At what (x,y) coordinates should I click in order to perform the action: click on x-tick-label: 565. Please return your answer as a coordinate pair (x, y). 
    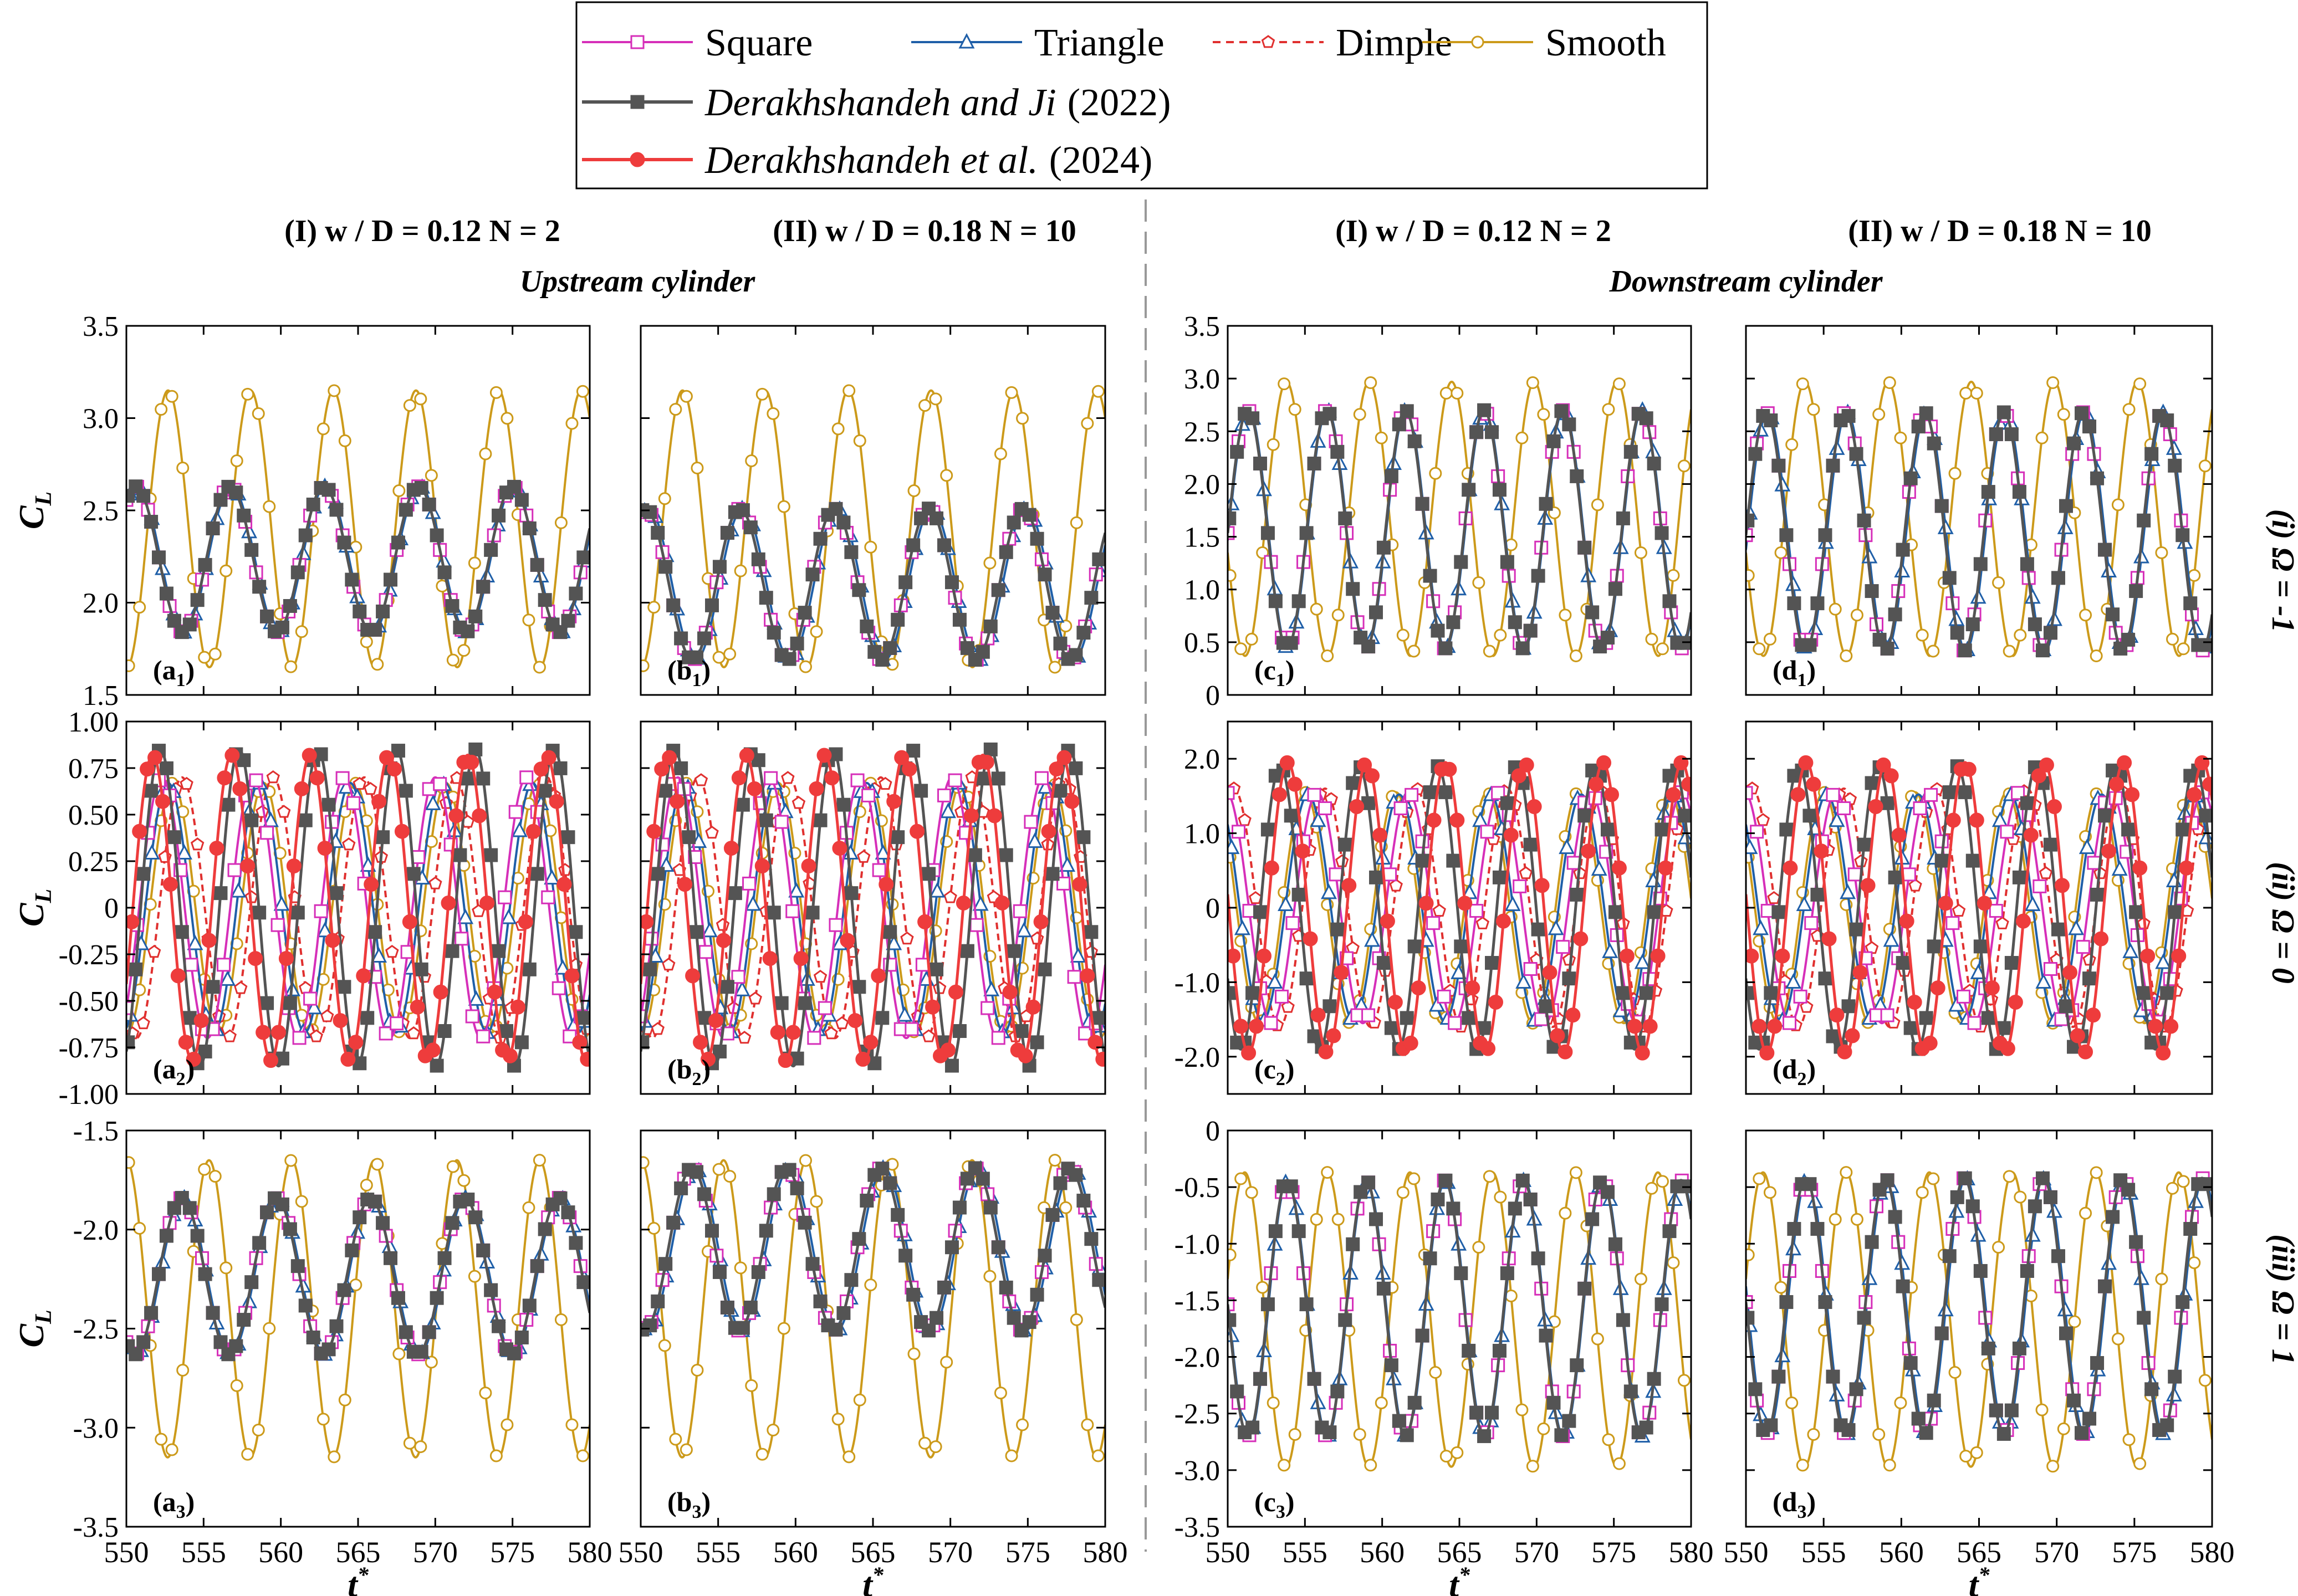
    Looking at the image, I should click on (1459, 1552).